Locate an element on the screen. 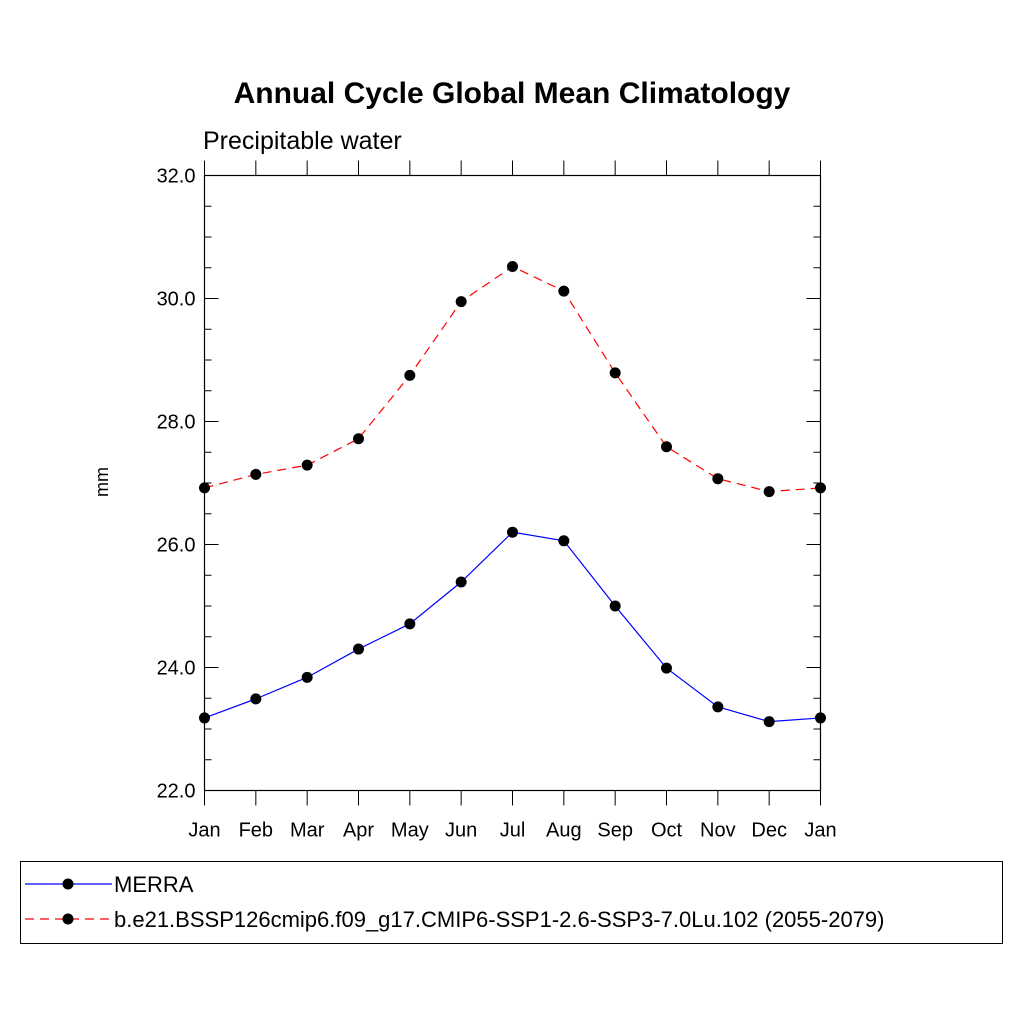 The height and width of the screenshot is (1024, 1024). legend-marker-model is located at coordinates (68, 919).